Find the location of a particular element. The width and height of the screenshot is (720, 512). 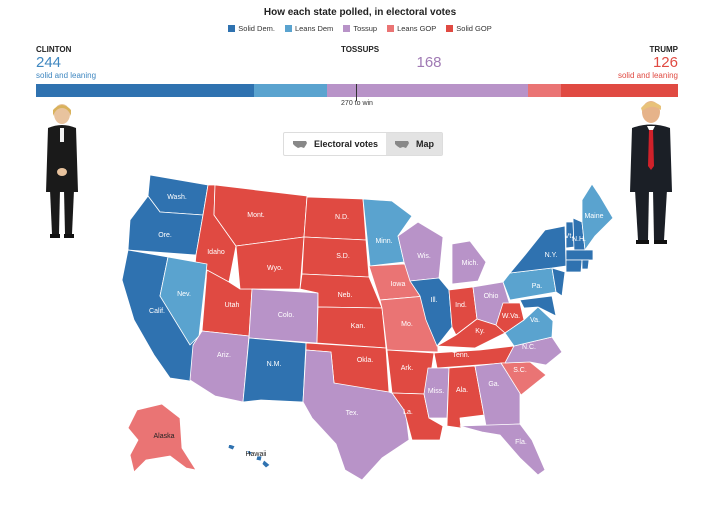

legend-item-solid-gop: Solid GOP is located at coordinates (469, 28).